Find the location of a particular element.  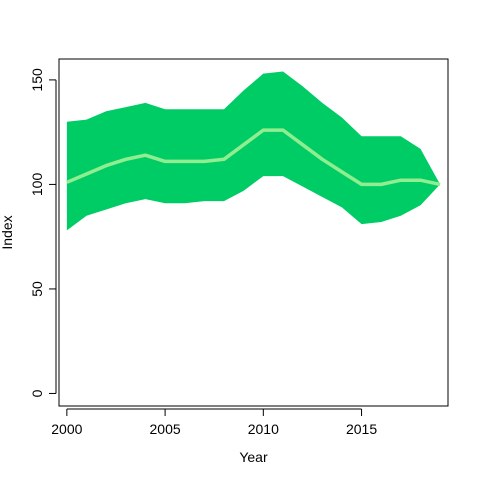

y-axis-title: Index is located at coordinates (7, 232).